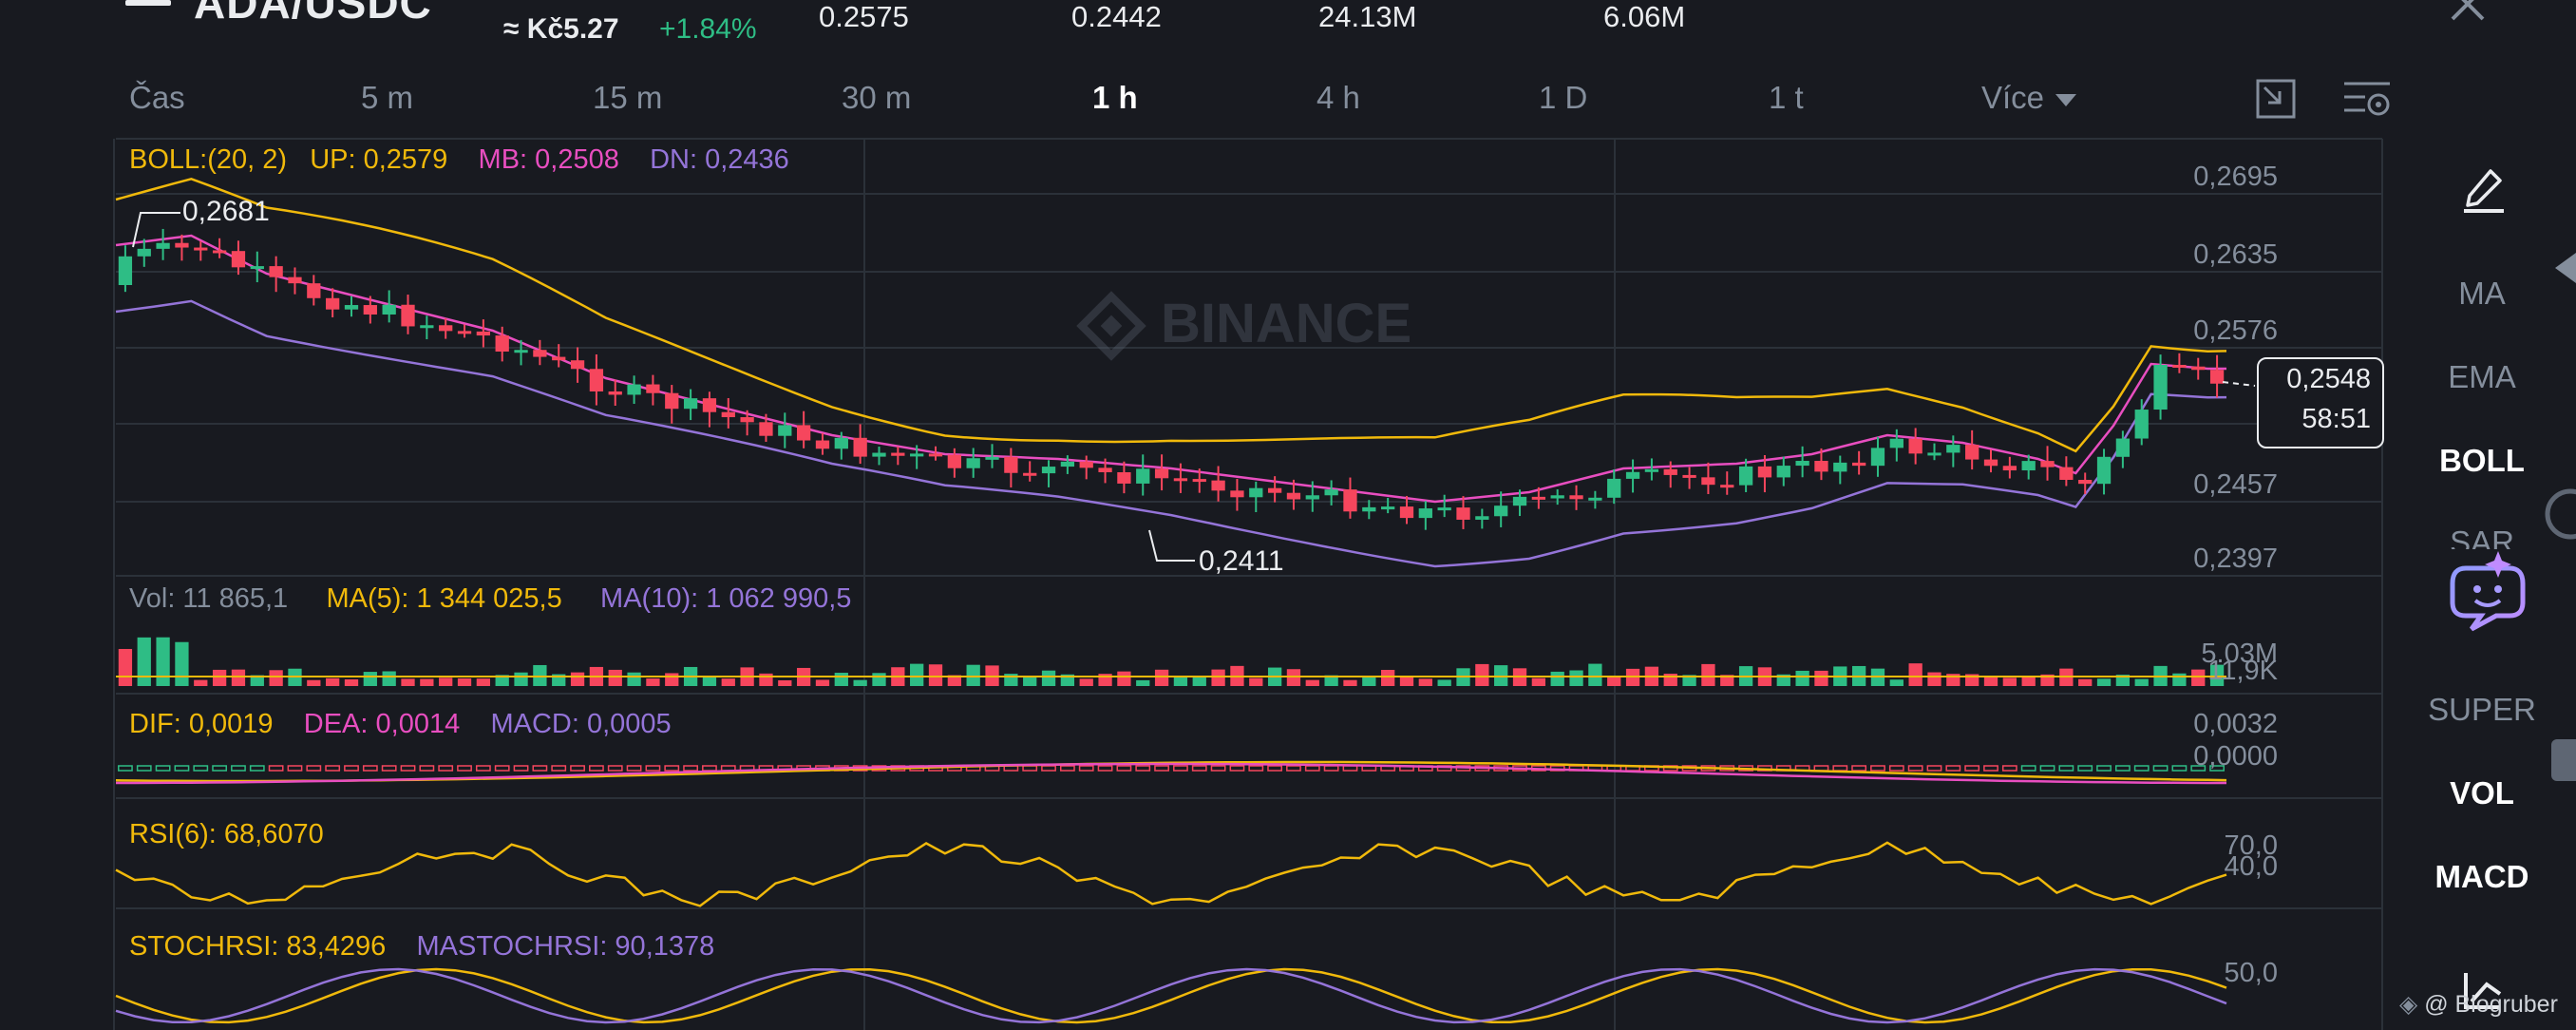  I want to click on tab-1d: 1 D, so click(1563, 97).